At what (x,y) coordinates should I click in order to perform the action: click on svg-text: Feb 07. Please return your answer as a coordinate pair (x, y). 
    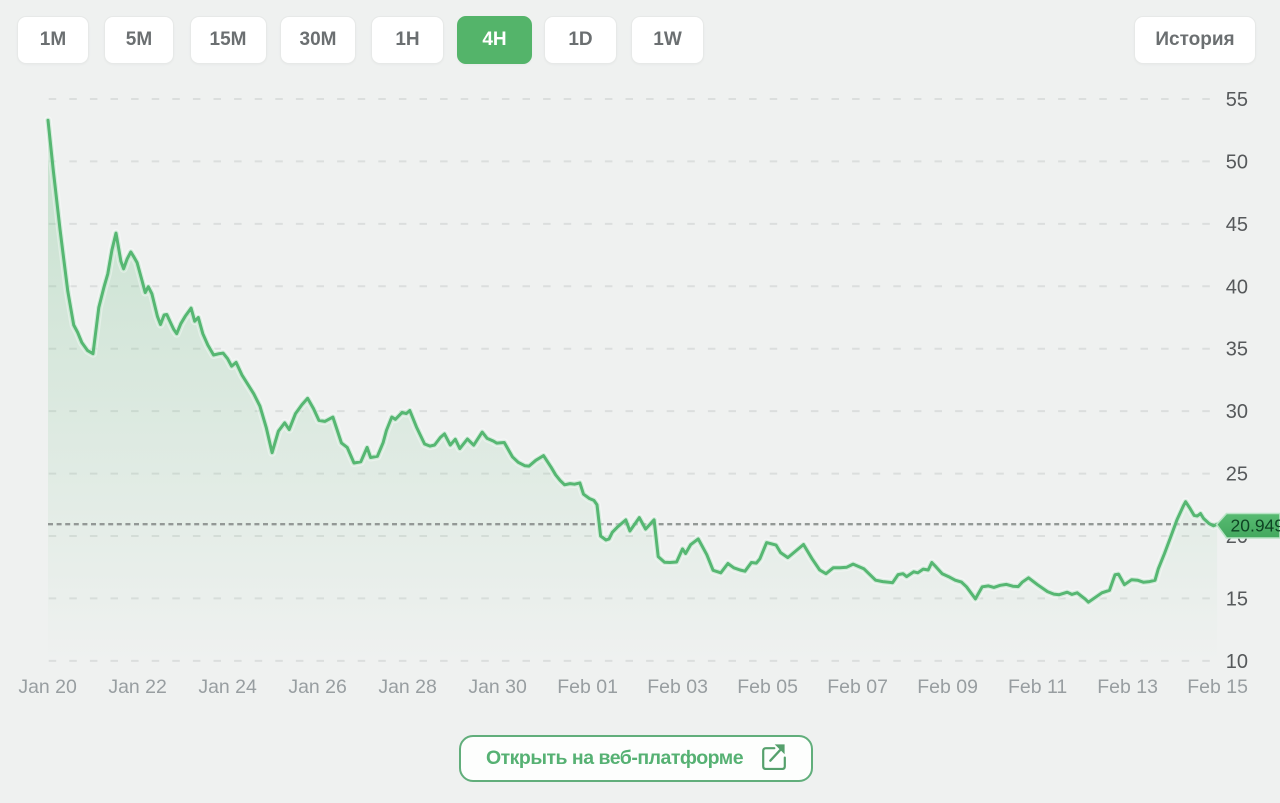
    Looking at the image, I should click on (857, 687).